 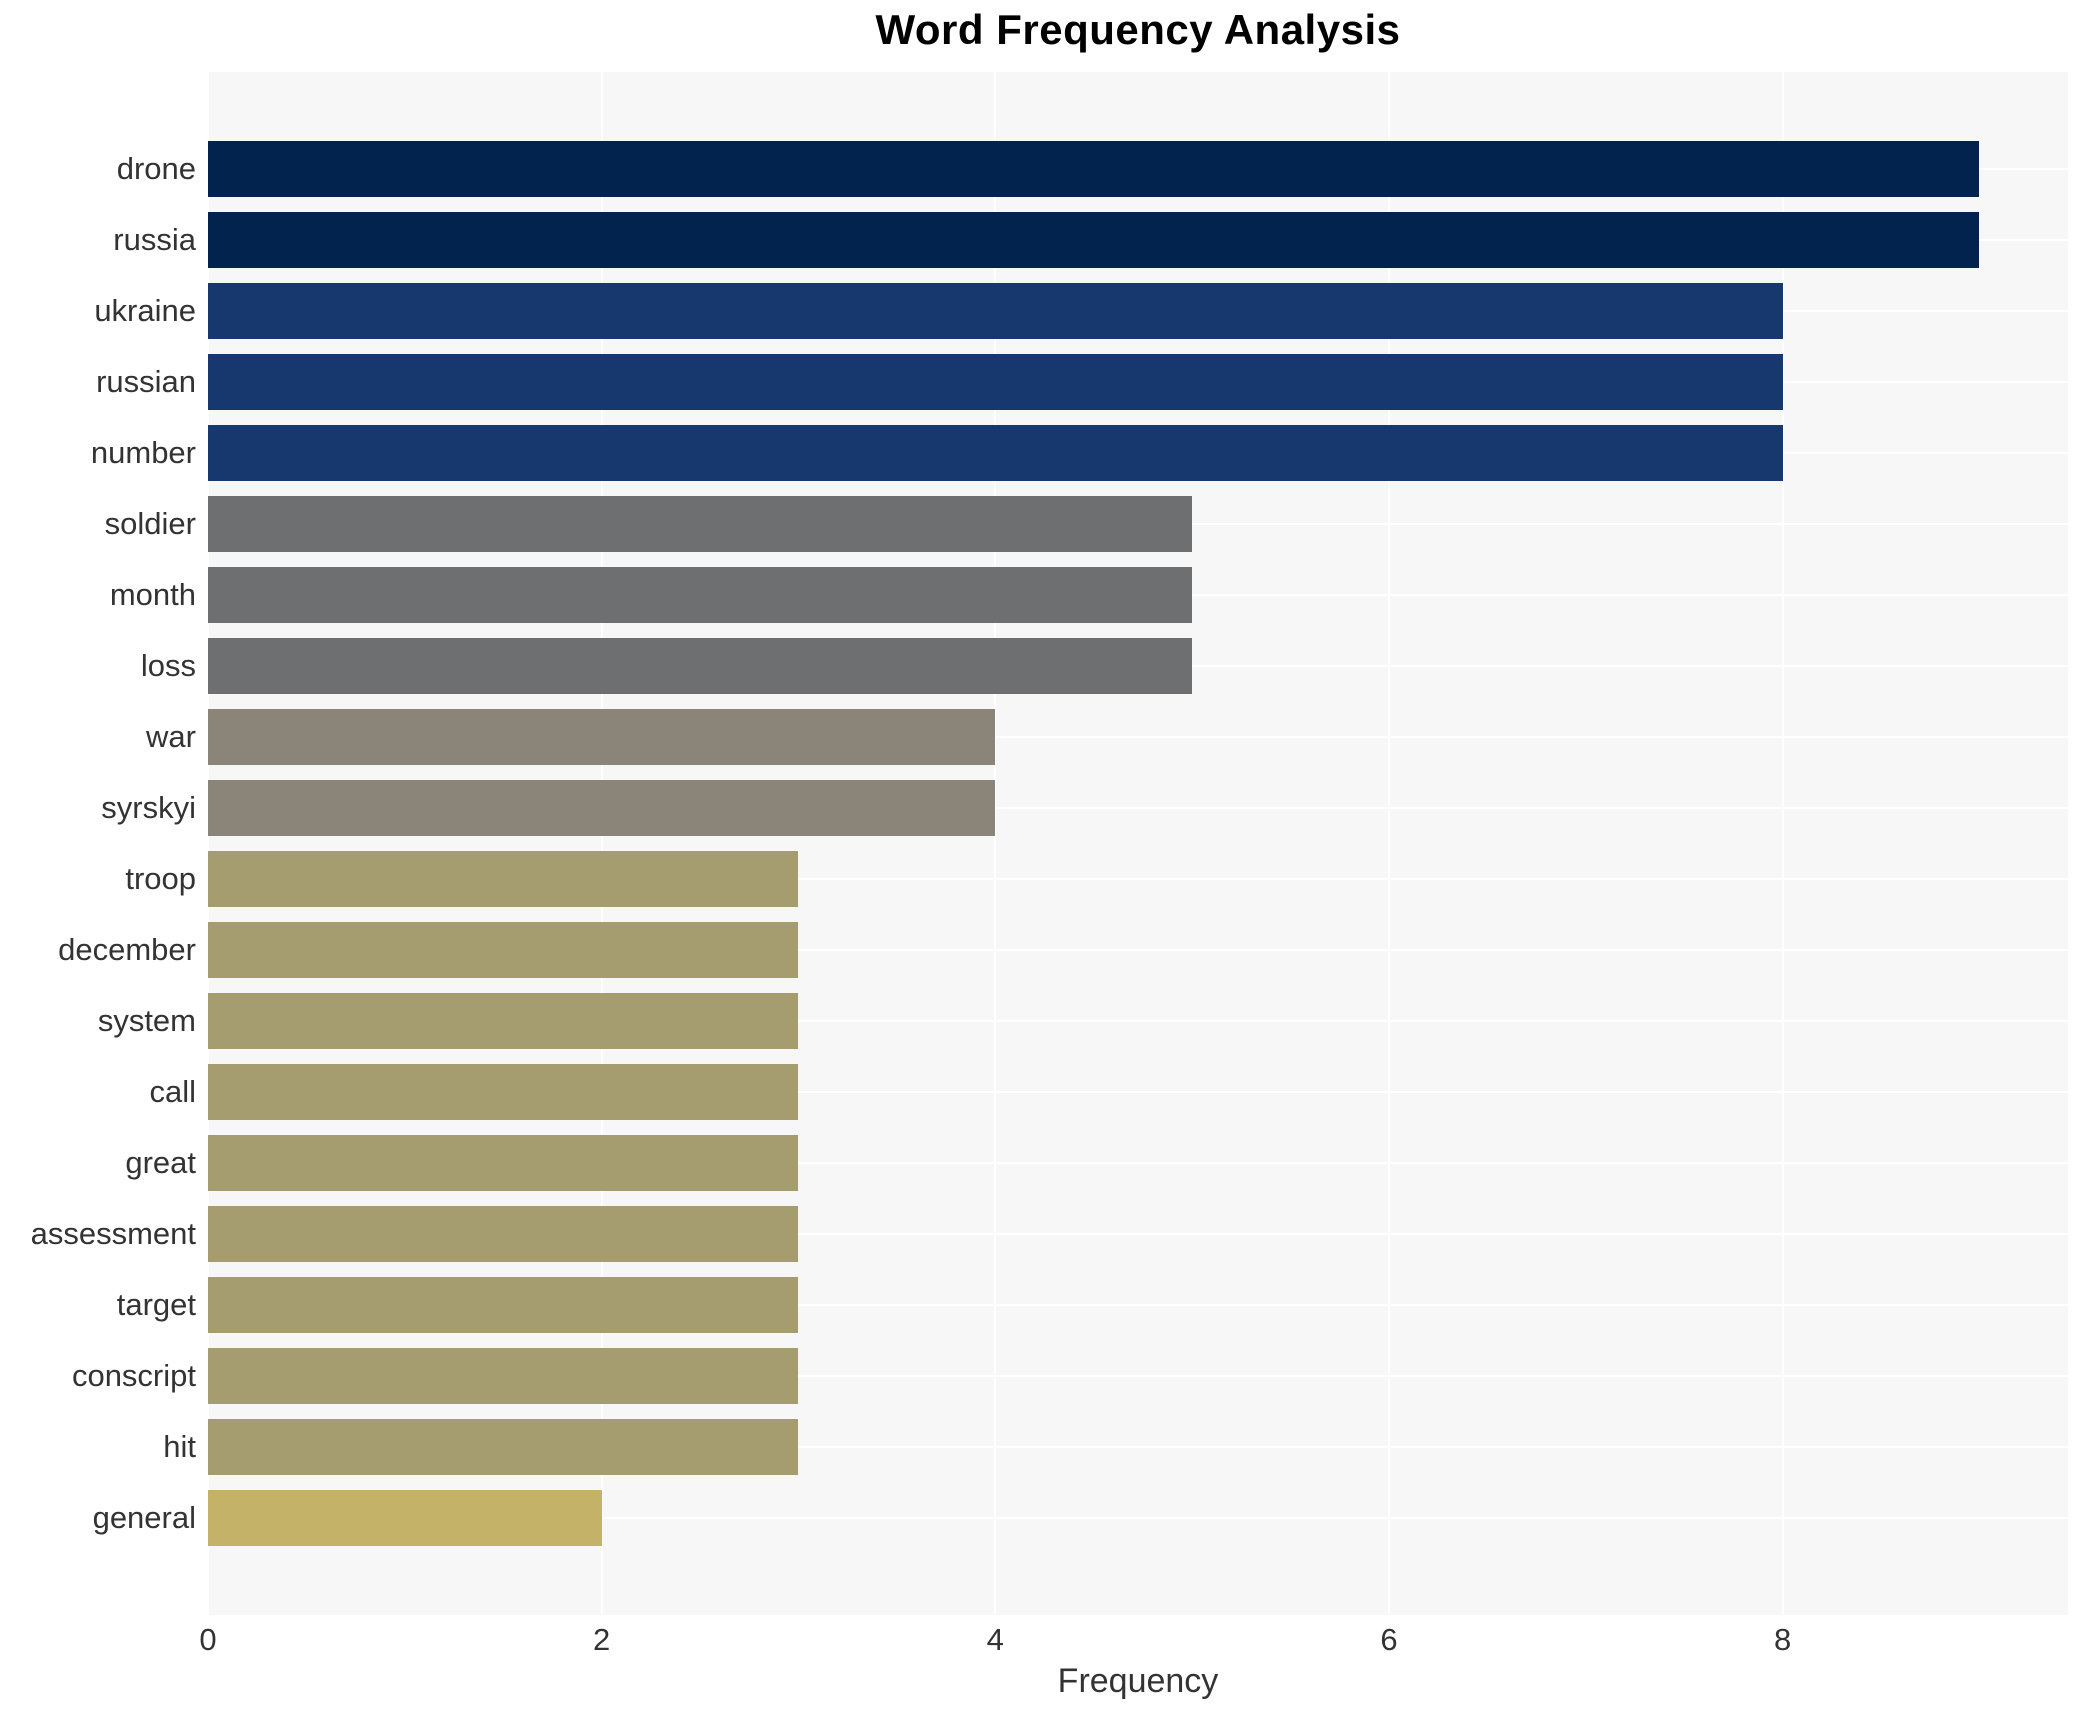 I want to click on bar-number, so click(x=995, y=453).